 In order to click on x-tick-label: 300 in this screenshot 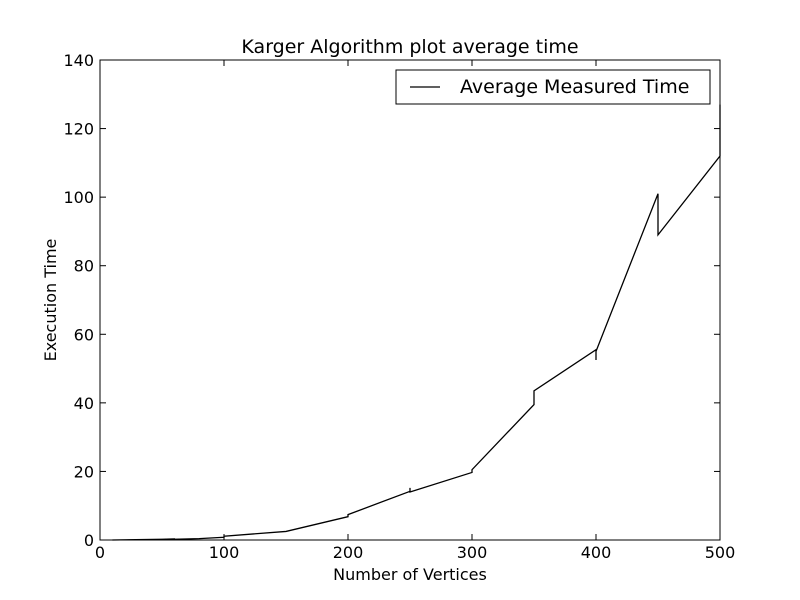, I will do `click(472, 552)`.